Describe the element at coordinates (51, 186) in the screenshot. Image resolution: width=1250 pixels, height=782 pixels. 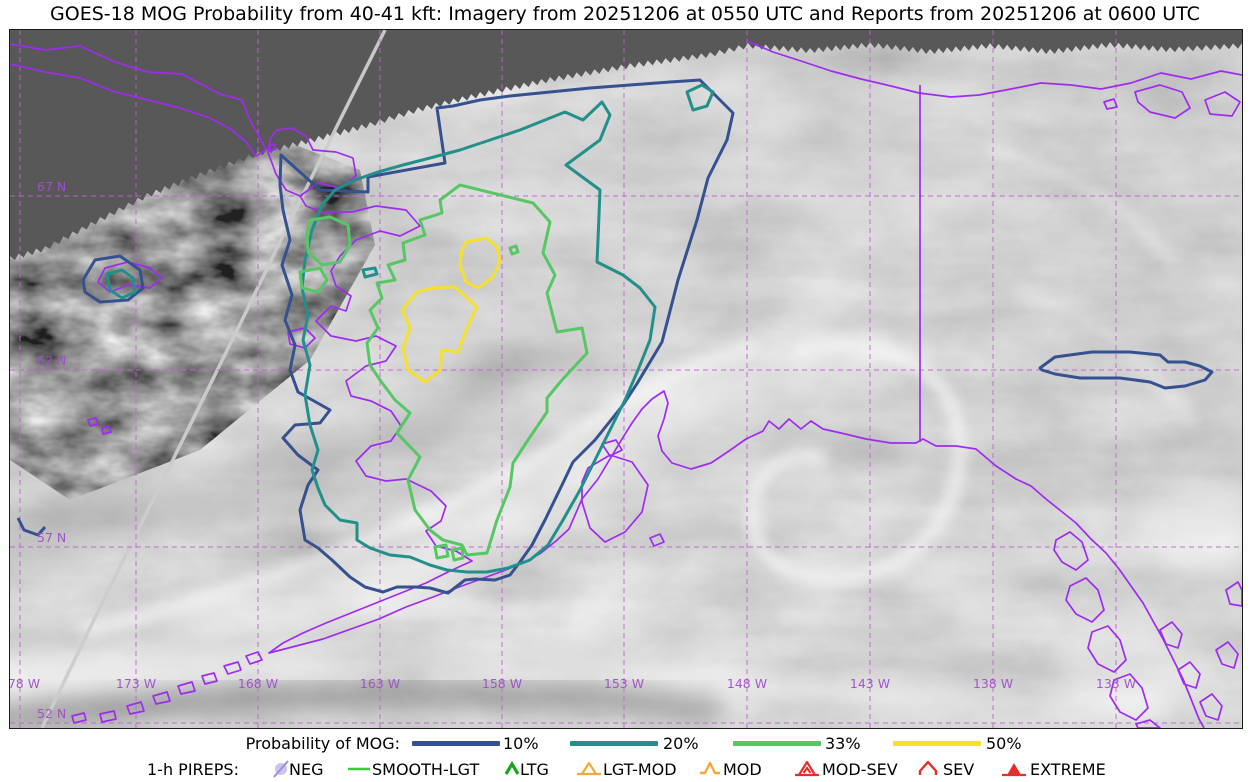
I see `latitude-label: 67 N` at that location.